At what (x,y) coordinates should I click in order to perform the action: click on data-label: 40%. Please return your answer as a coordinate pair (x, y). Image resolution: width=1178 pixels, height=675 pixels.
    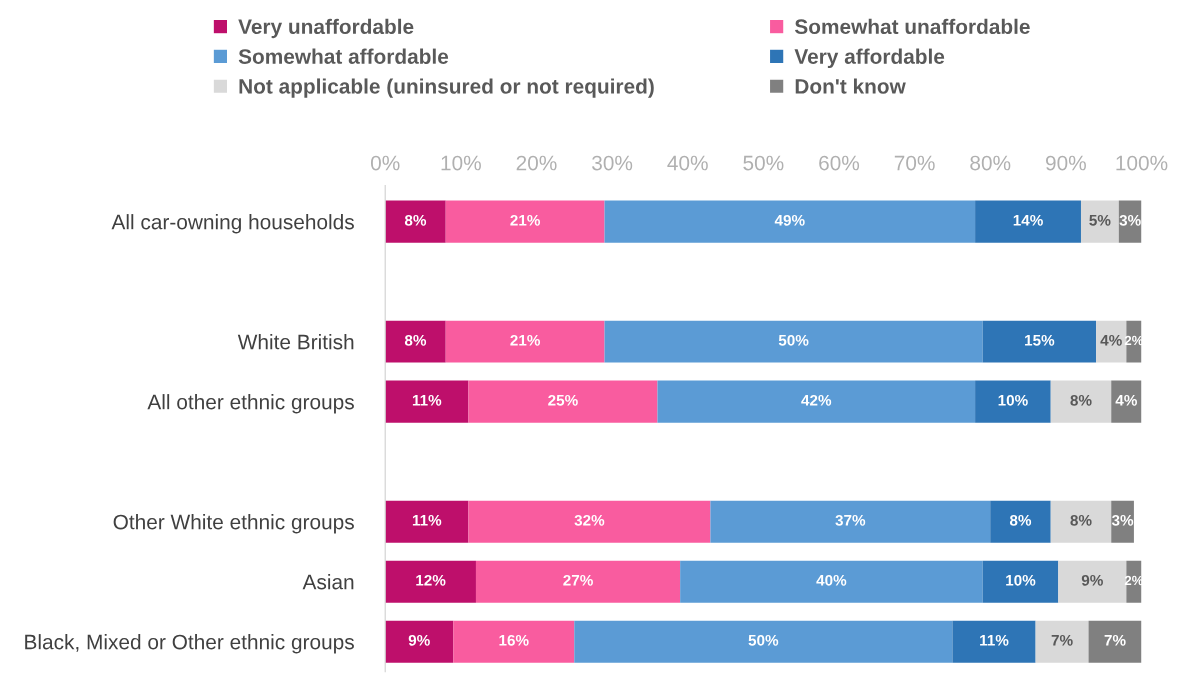
    Looking at the image, I should click on (831, 580).